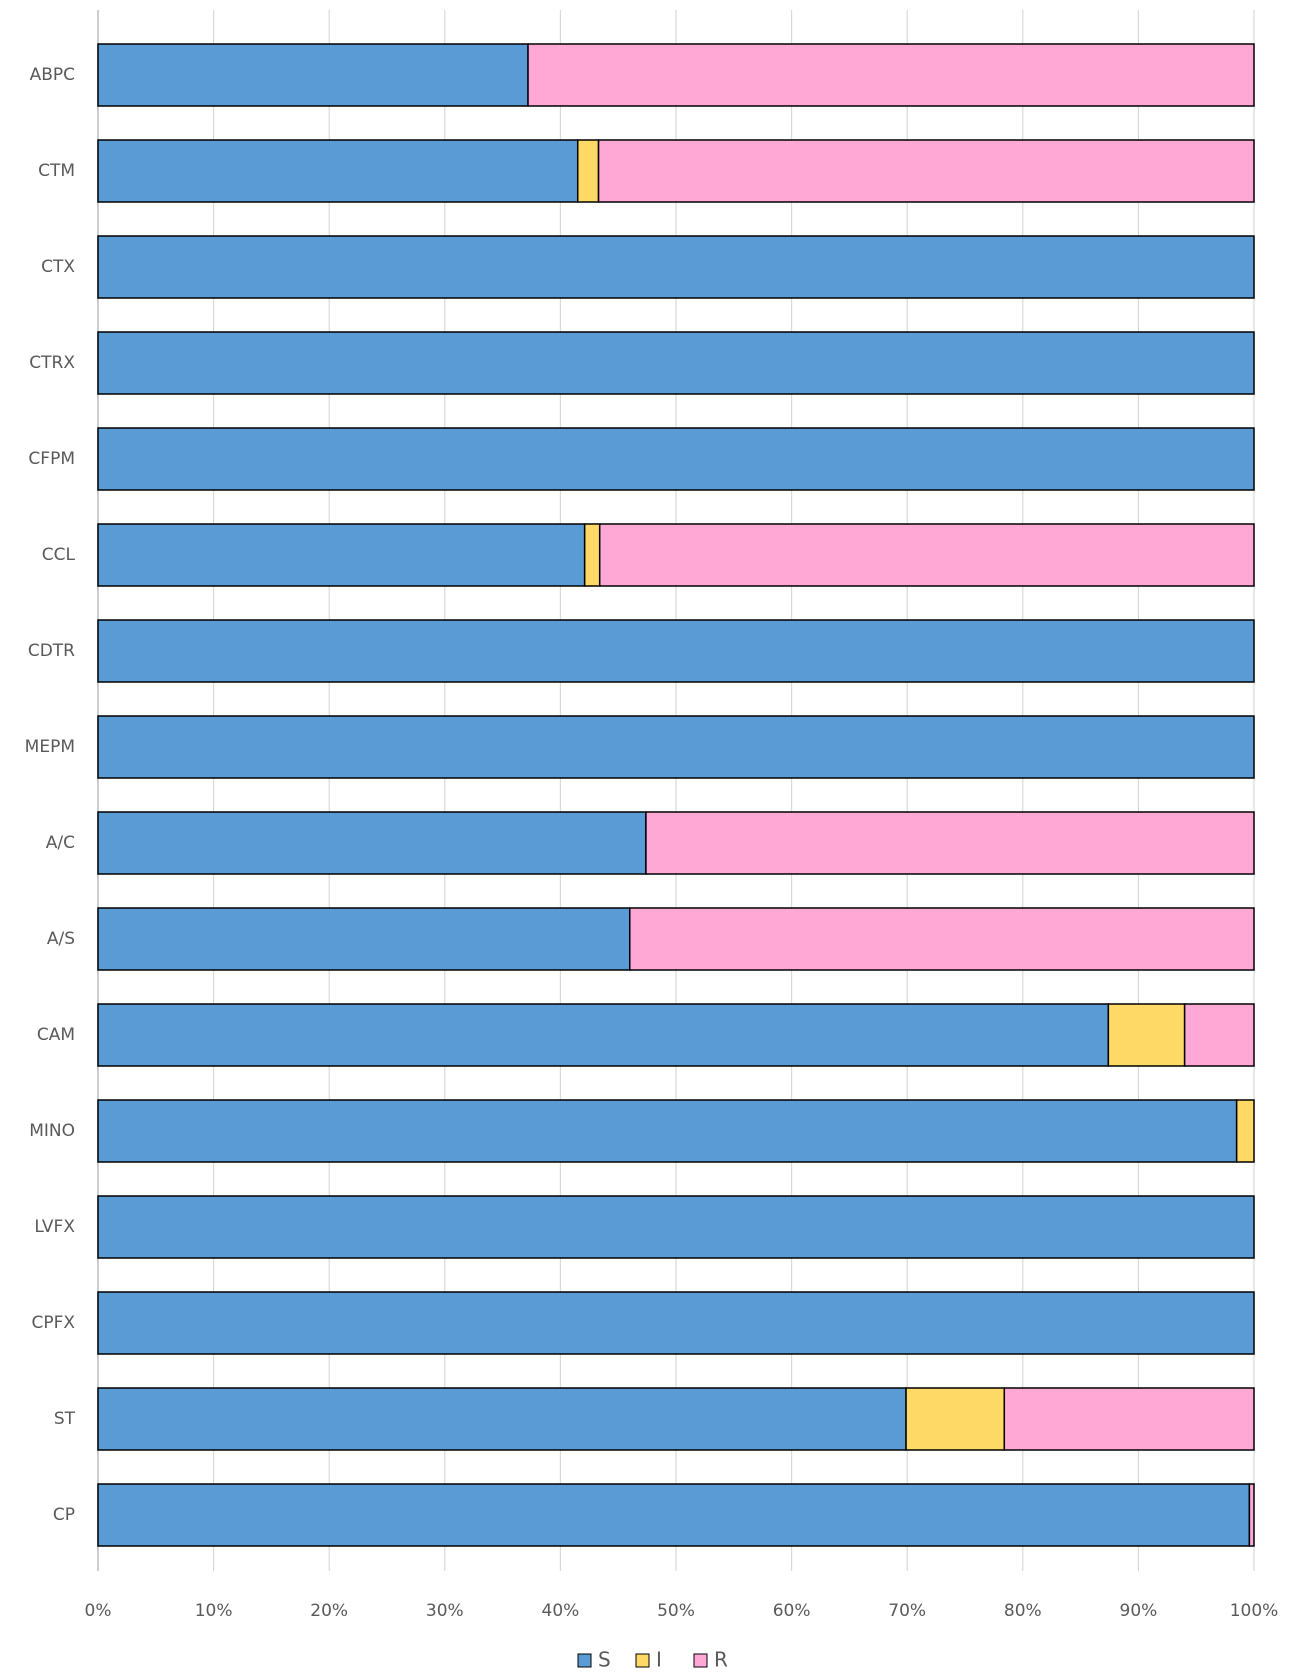  Describe the element at coordinates (50, 747) in the screenshot. I see `y-tick-label: MEPM` at that location.